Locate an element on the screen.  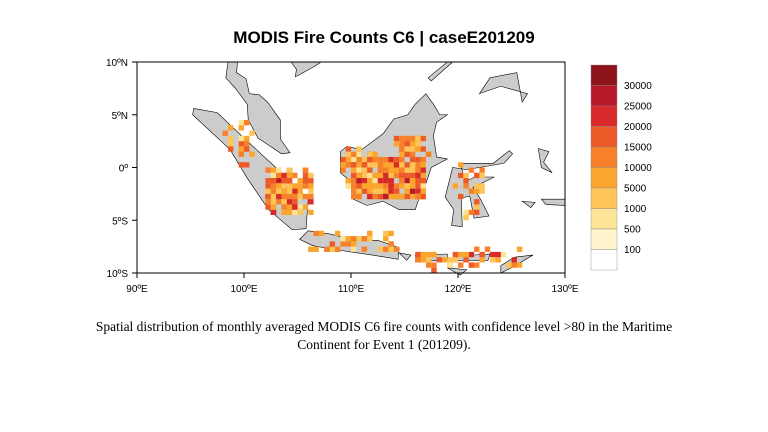
colorbar-label: 20000 is located at coordinates (638, 127).